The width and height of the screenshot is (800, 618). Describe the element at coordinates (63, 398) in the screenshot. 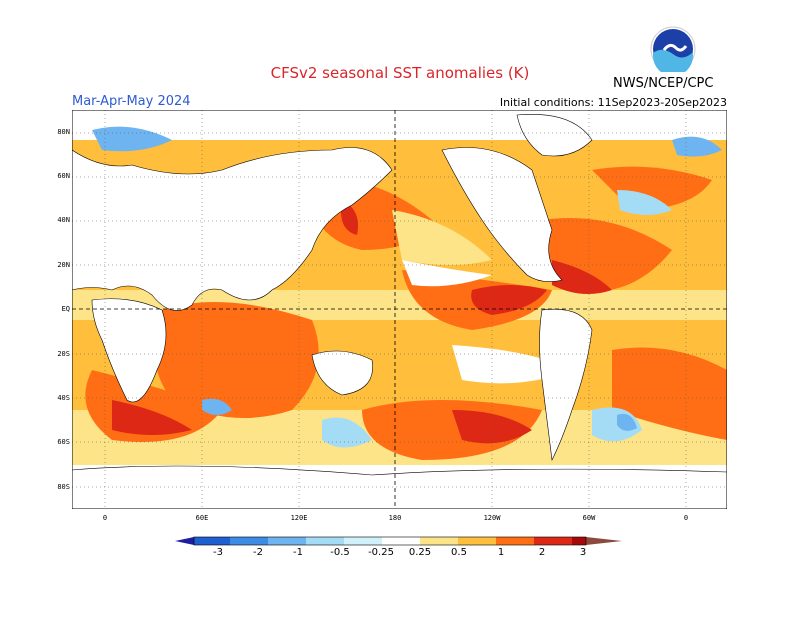

I see `lat-label-40s: 40S` at that location.